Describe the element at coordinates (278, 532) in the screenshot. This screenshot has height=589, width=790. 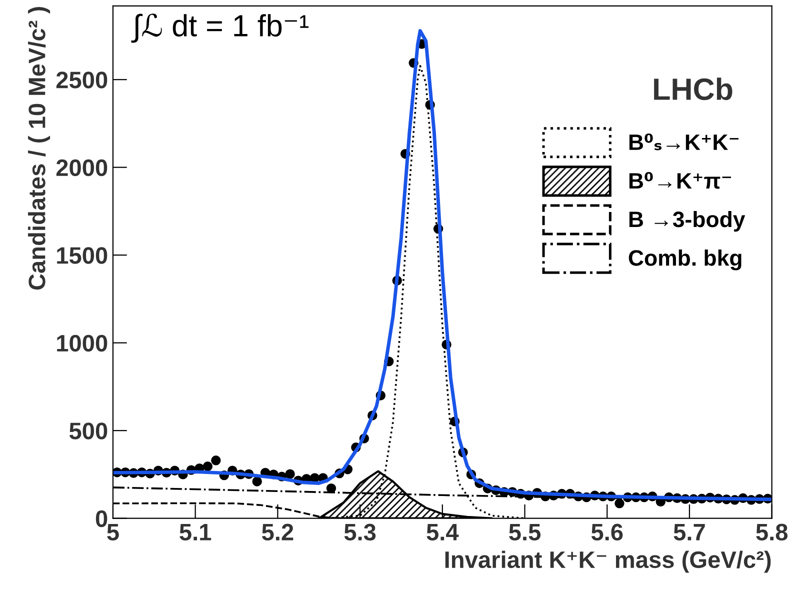
I see `x-tick-label: 5.2` at that location.